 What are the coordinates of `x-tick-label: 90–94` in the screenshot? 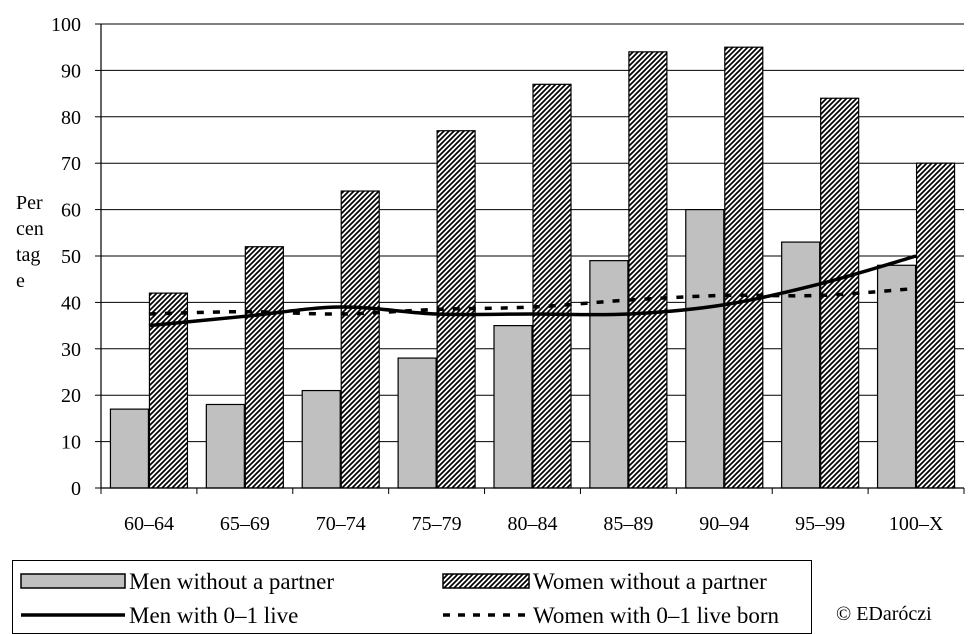 It's located at (724, 524).